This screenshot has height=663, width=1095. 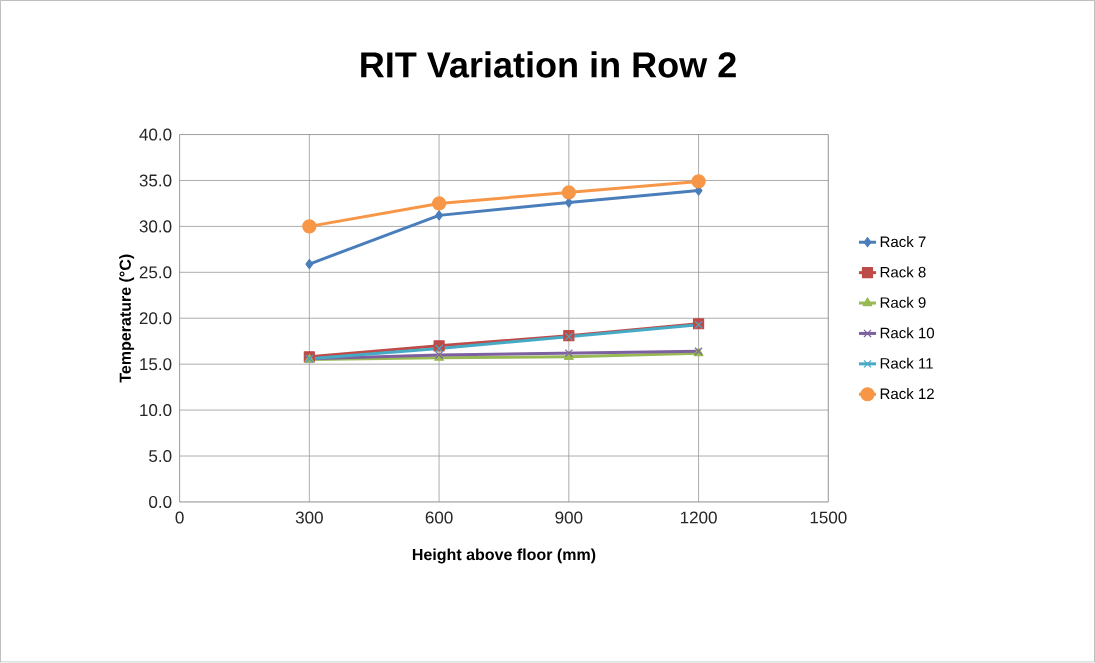 What do you see at coordinates (828, 517) in the screenshot?
I see `x-tick-label: 1500` at bounding box center [828, 517].